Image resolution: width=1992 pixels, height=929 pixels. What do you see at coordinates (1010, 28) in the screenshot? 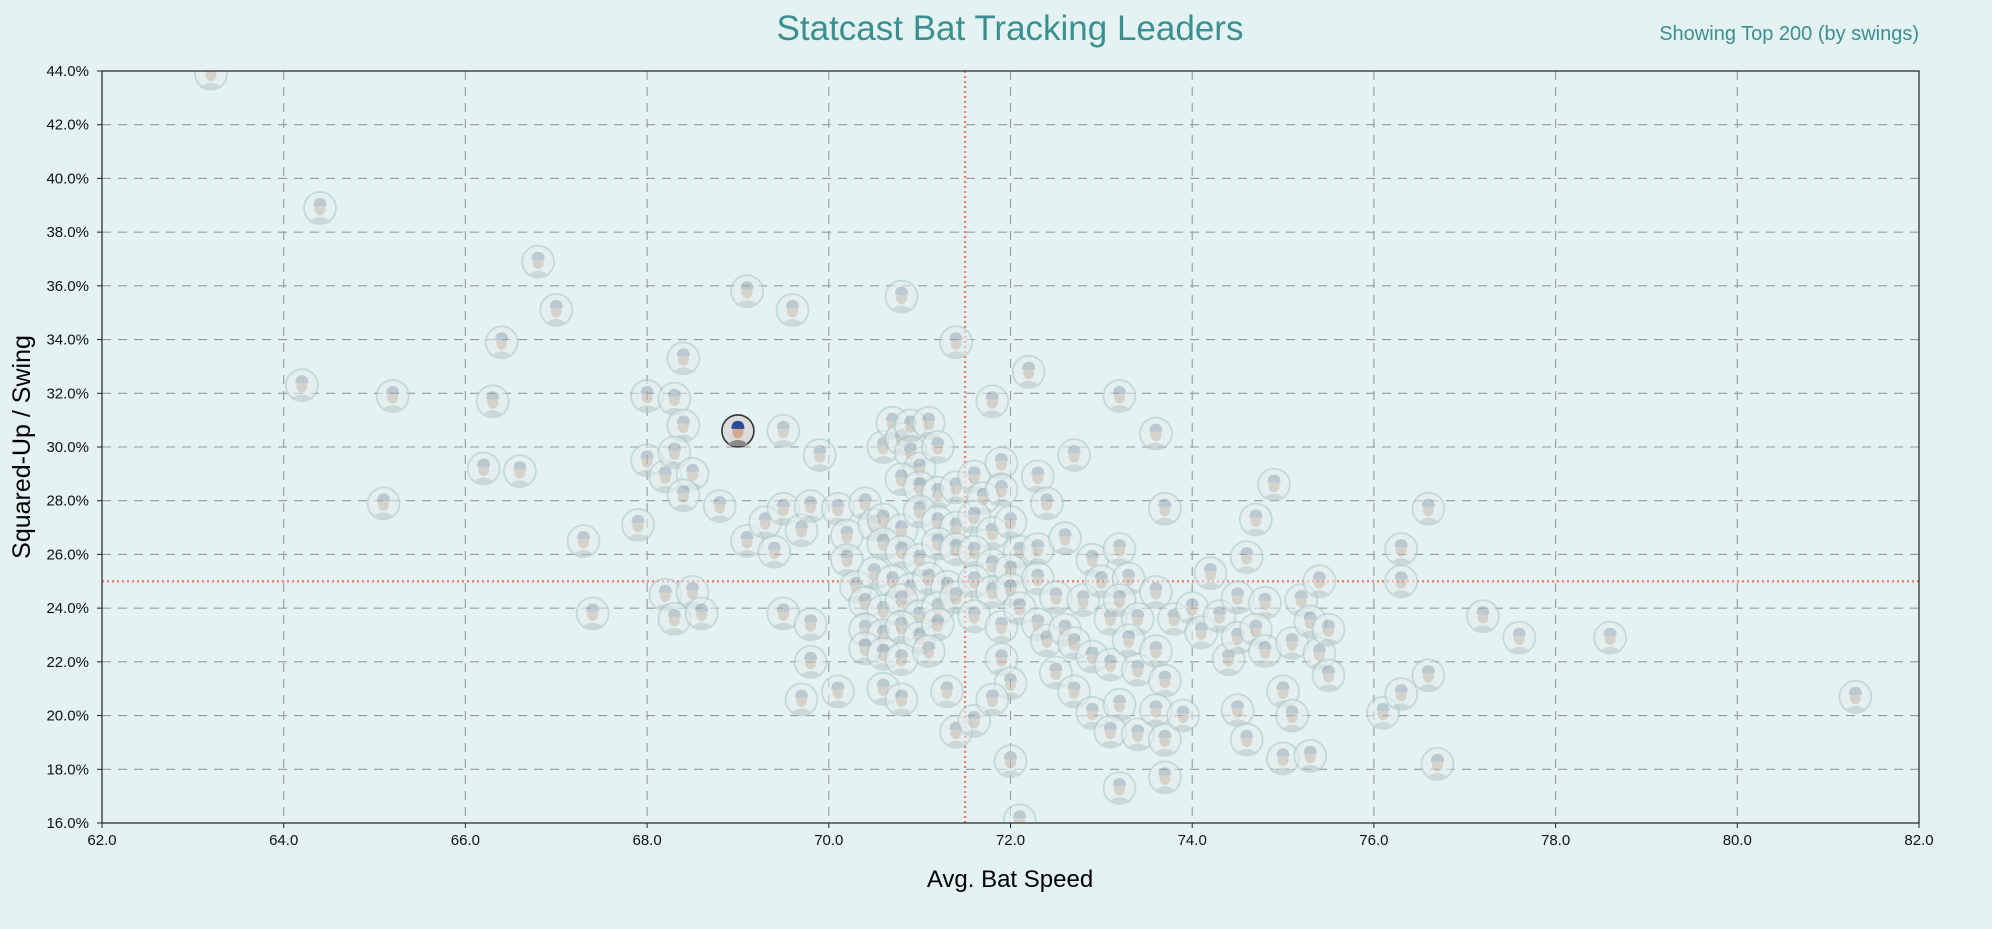
I see `chart-title: Statcast Bat Tracking Leaders` at bounding box center [1010, 28].